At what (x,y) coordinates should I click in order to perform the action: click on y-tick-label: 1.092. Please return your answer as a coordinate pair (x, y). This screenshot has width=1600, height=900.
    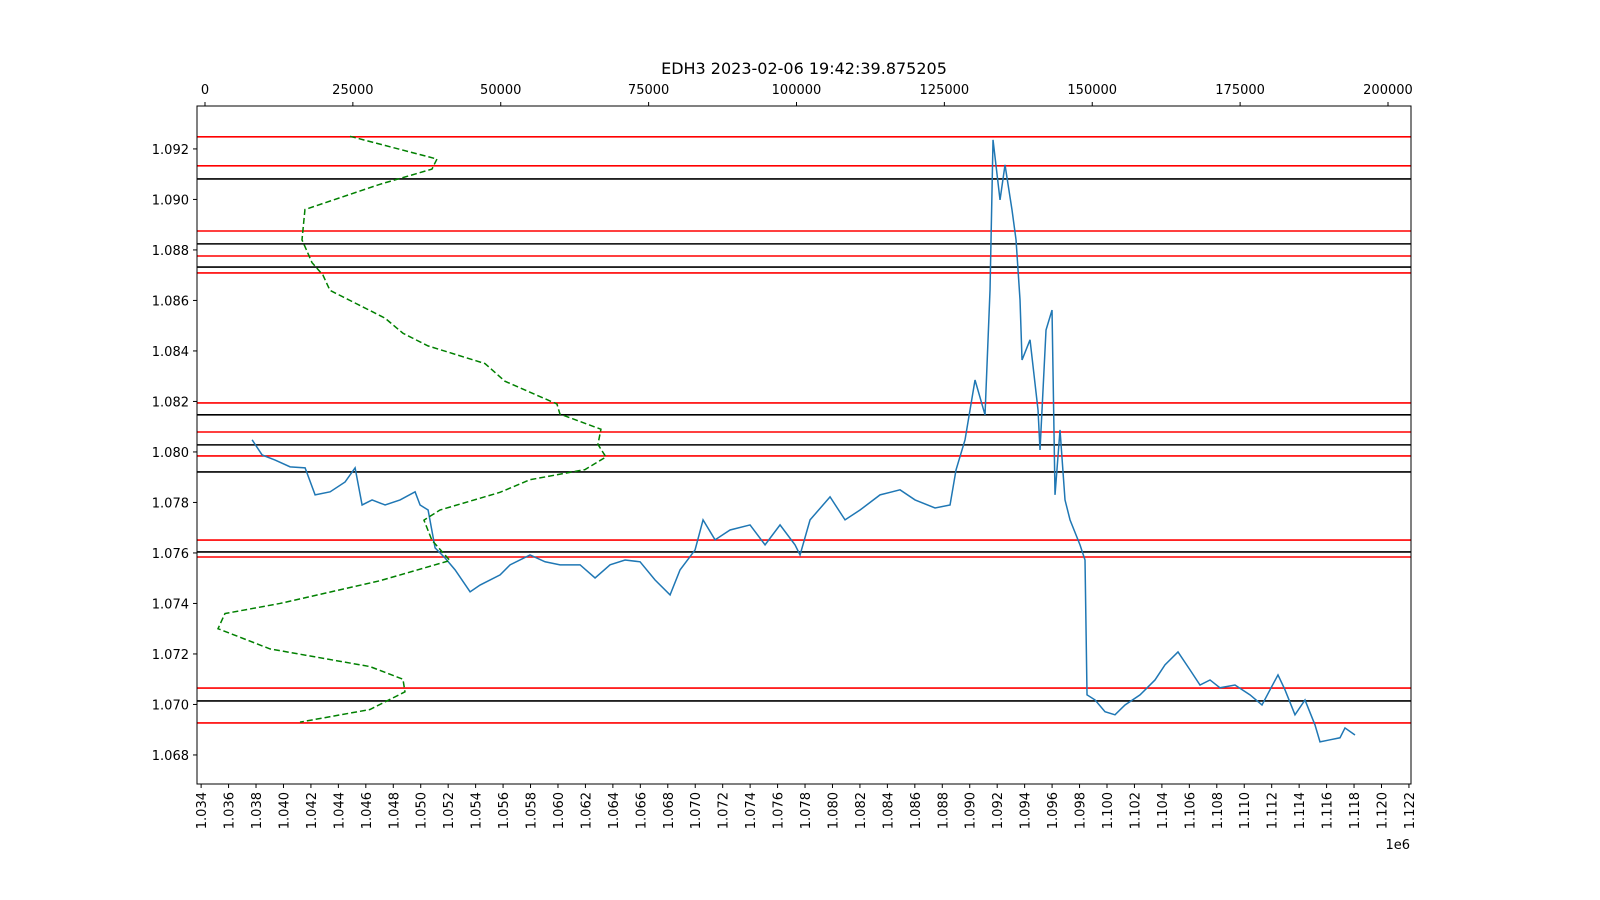
    Looking at the image, I should click on (170, 150).